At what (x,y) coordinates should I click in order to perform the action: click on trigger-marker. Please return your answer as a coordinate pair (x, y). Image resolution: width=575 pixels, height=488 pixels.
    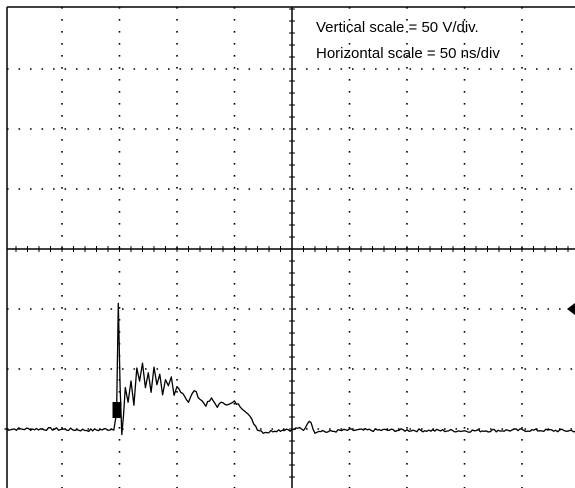
    Looking at the image, I should click on (117, 410).